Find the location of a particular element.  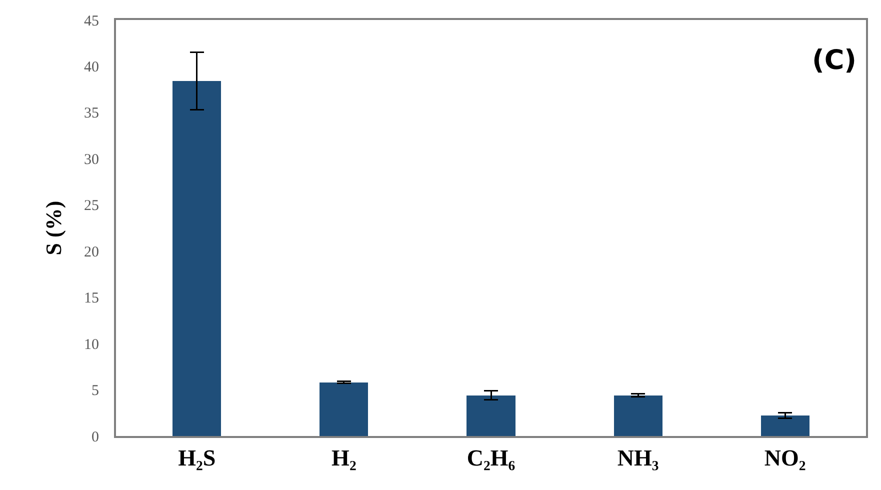

x-tick-label: H₂ is located at coordinates (344, 458).